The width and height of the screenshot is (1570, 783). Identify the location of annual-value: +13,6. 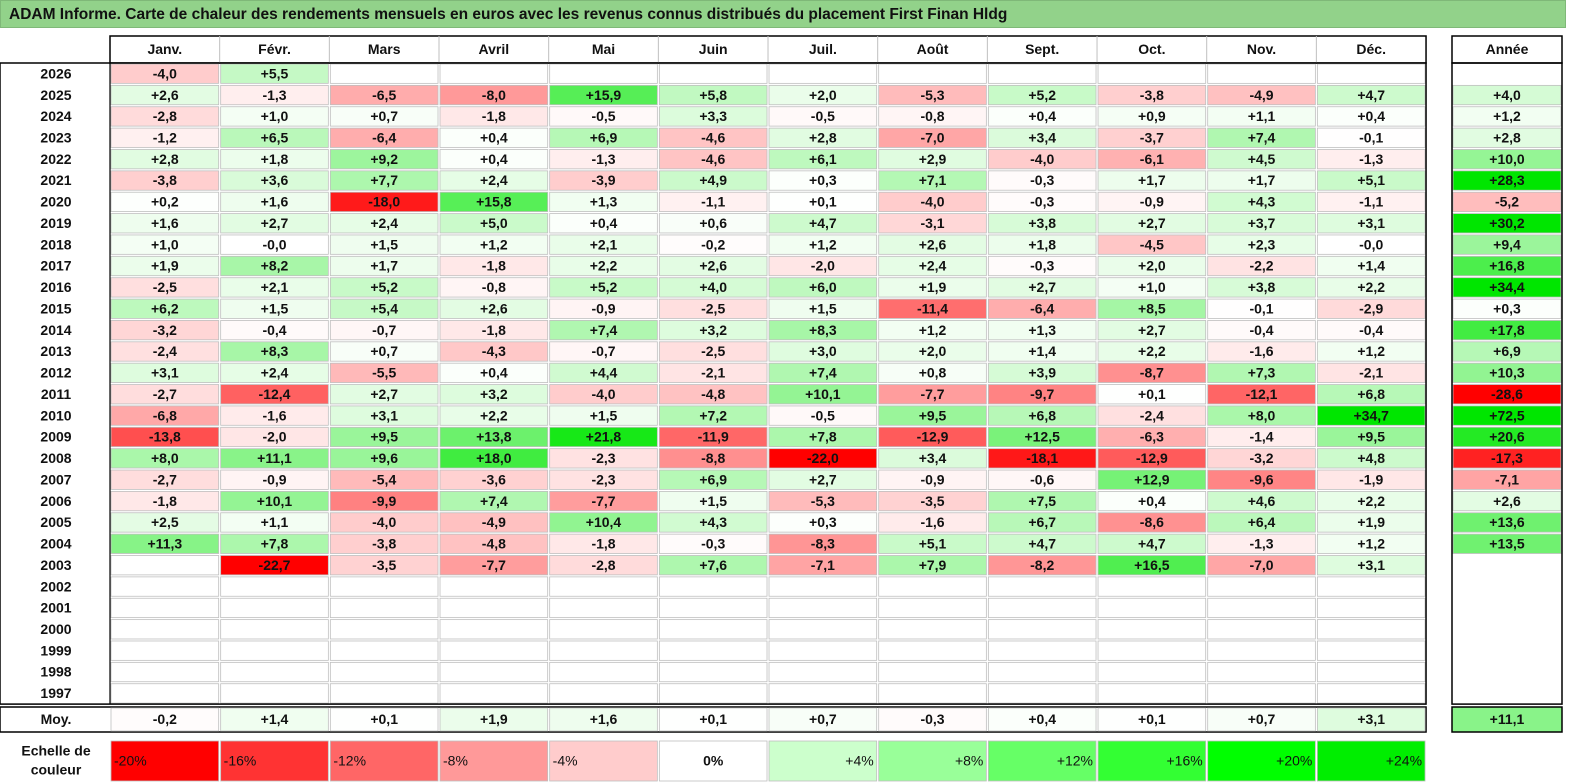
(1507, 522).